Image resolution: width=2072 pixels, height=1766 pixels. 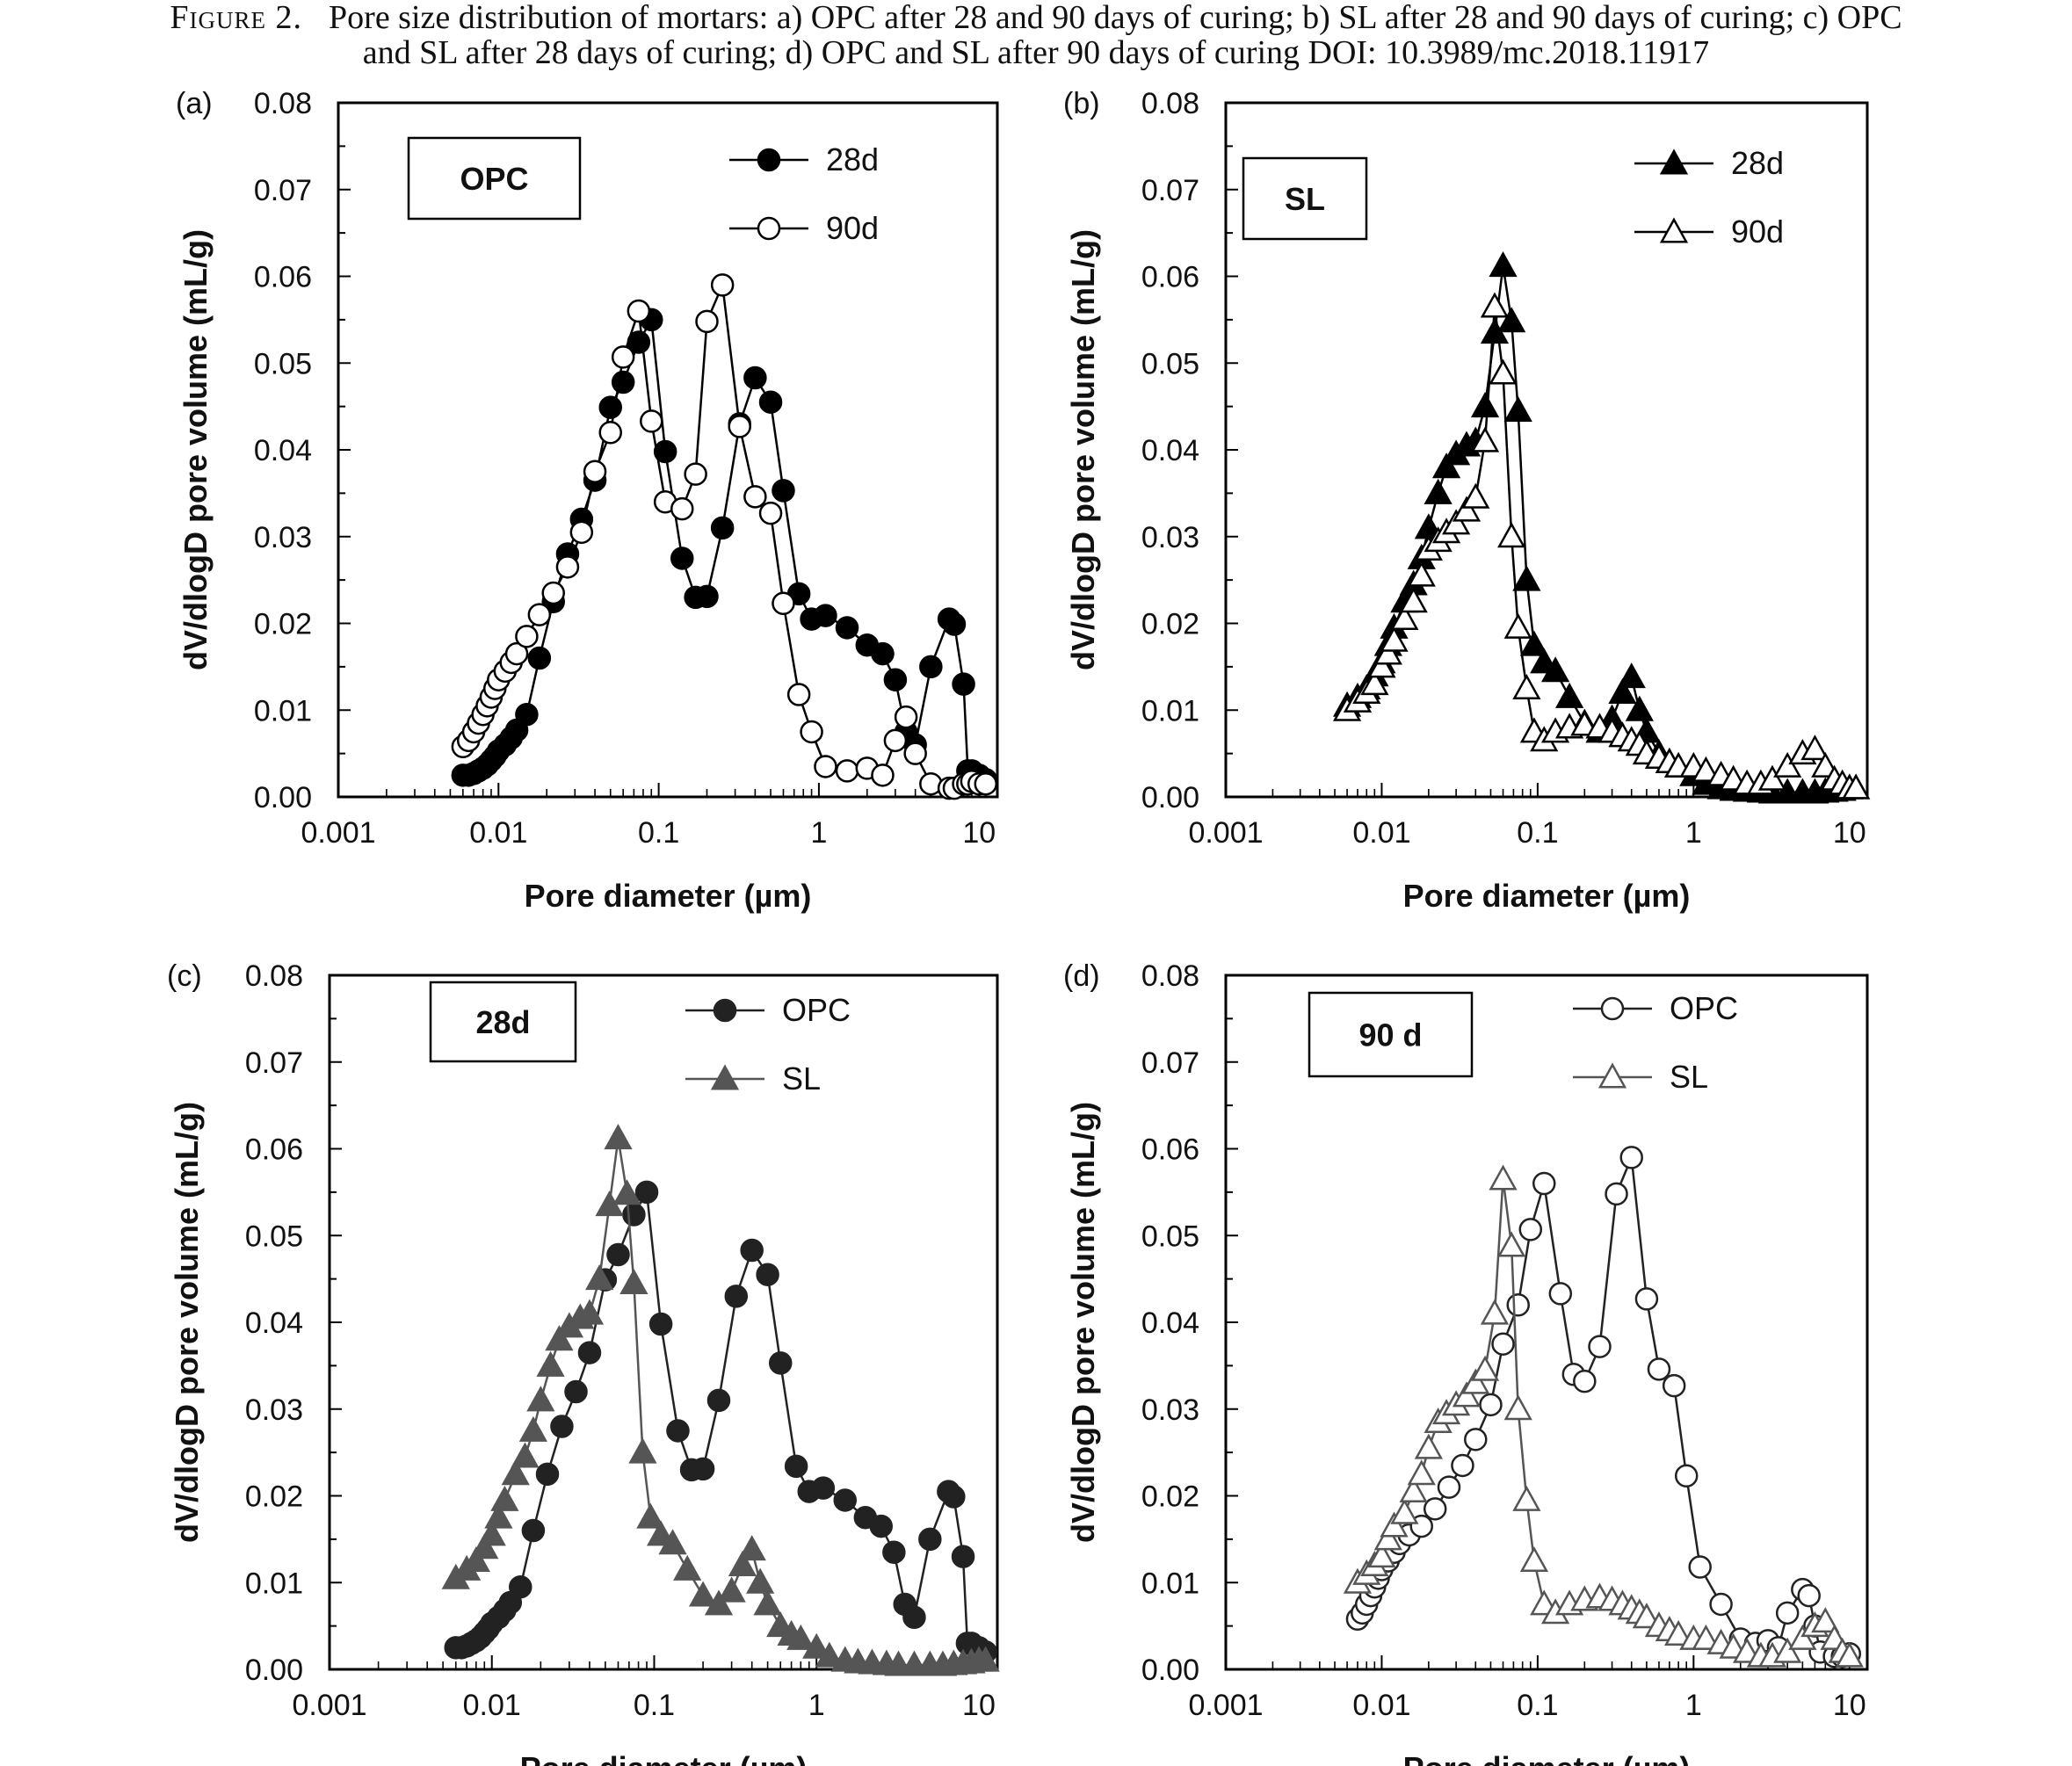 I want to click on legend-entry: OPC, so click(x=768, y=1010).